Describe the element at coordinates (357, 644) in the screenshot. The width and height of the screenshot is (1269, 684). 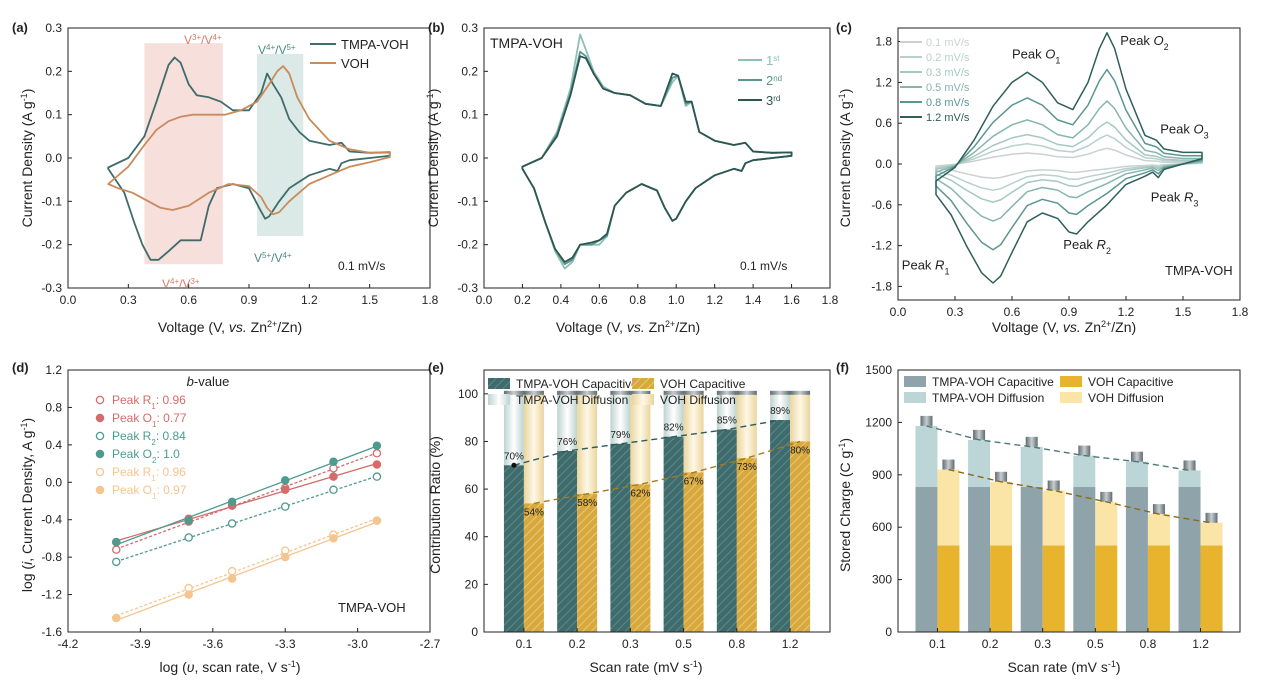
I see `d-xtick-label: -3.0` at that location.